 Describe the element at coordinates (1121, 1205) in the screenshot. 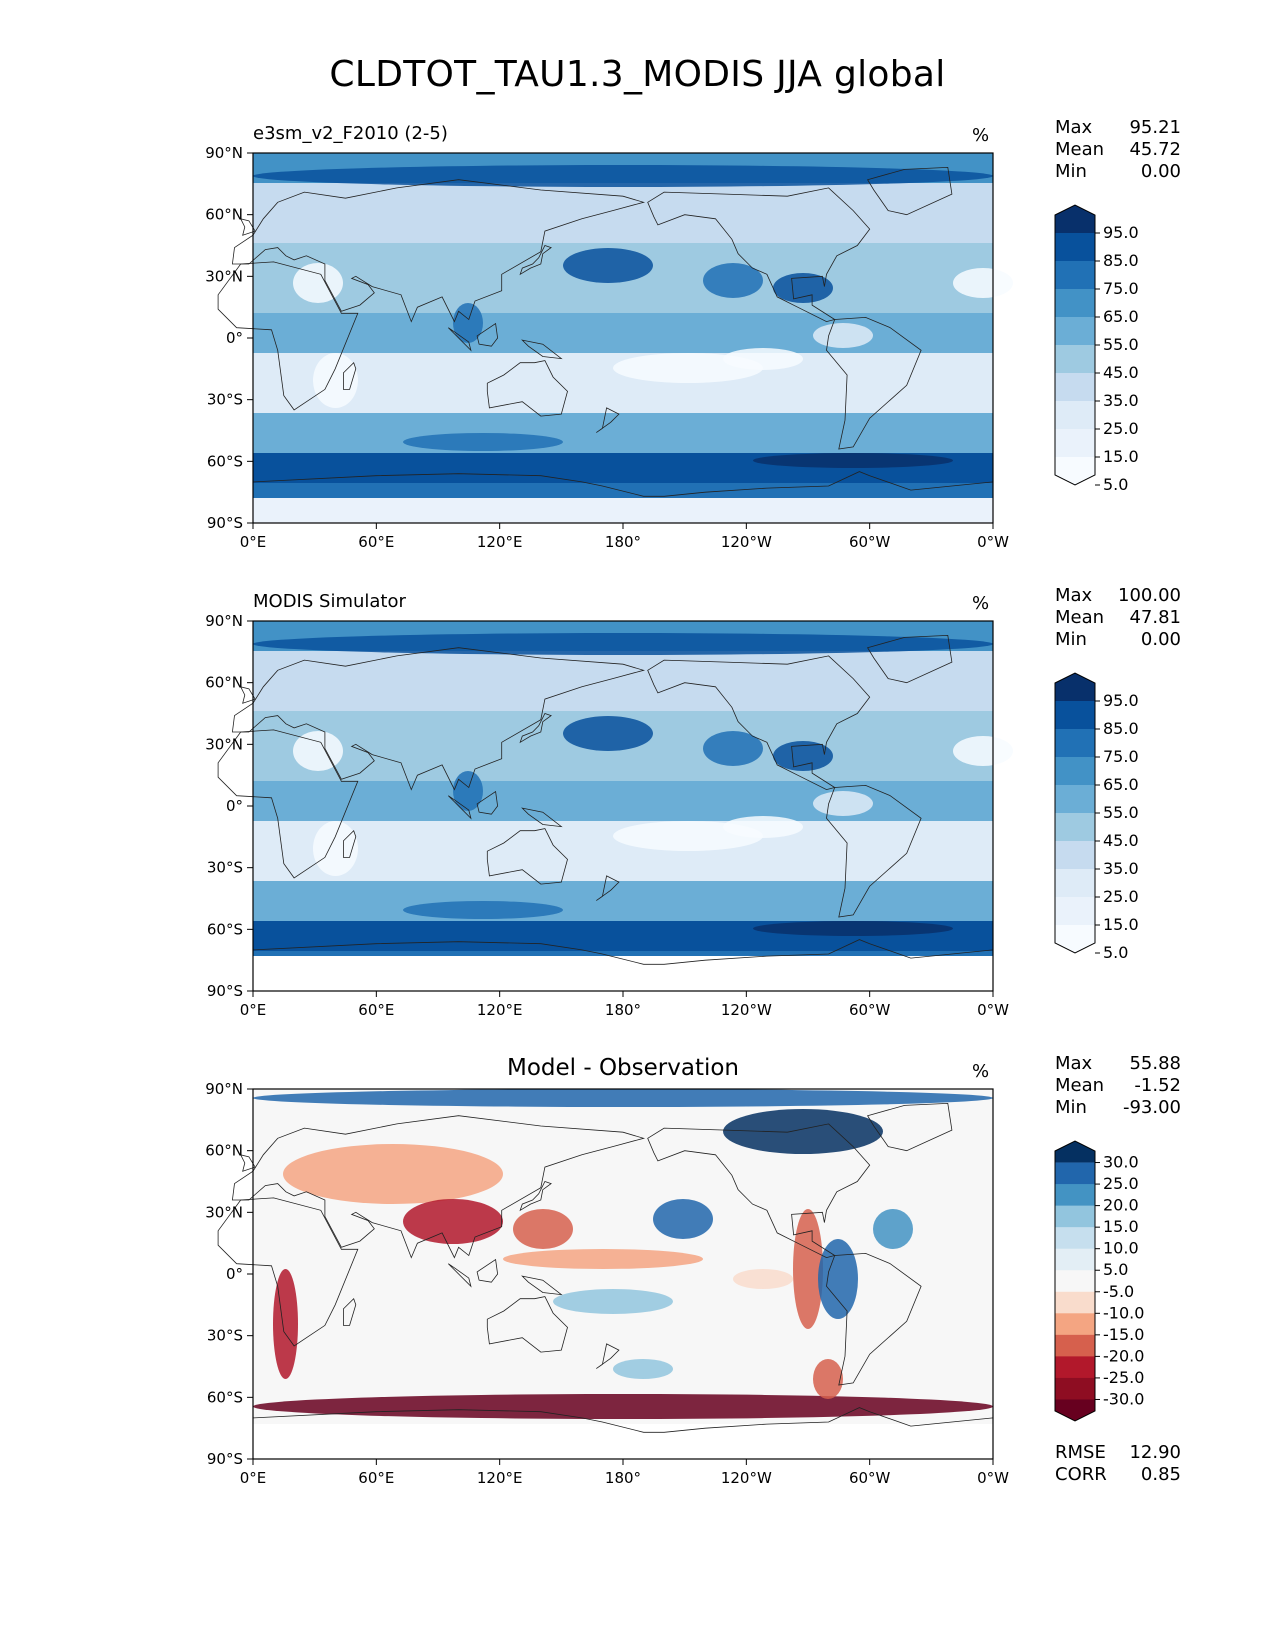

I see `colorbar-tick-label: 20.0` at that location.